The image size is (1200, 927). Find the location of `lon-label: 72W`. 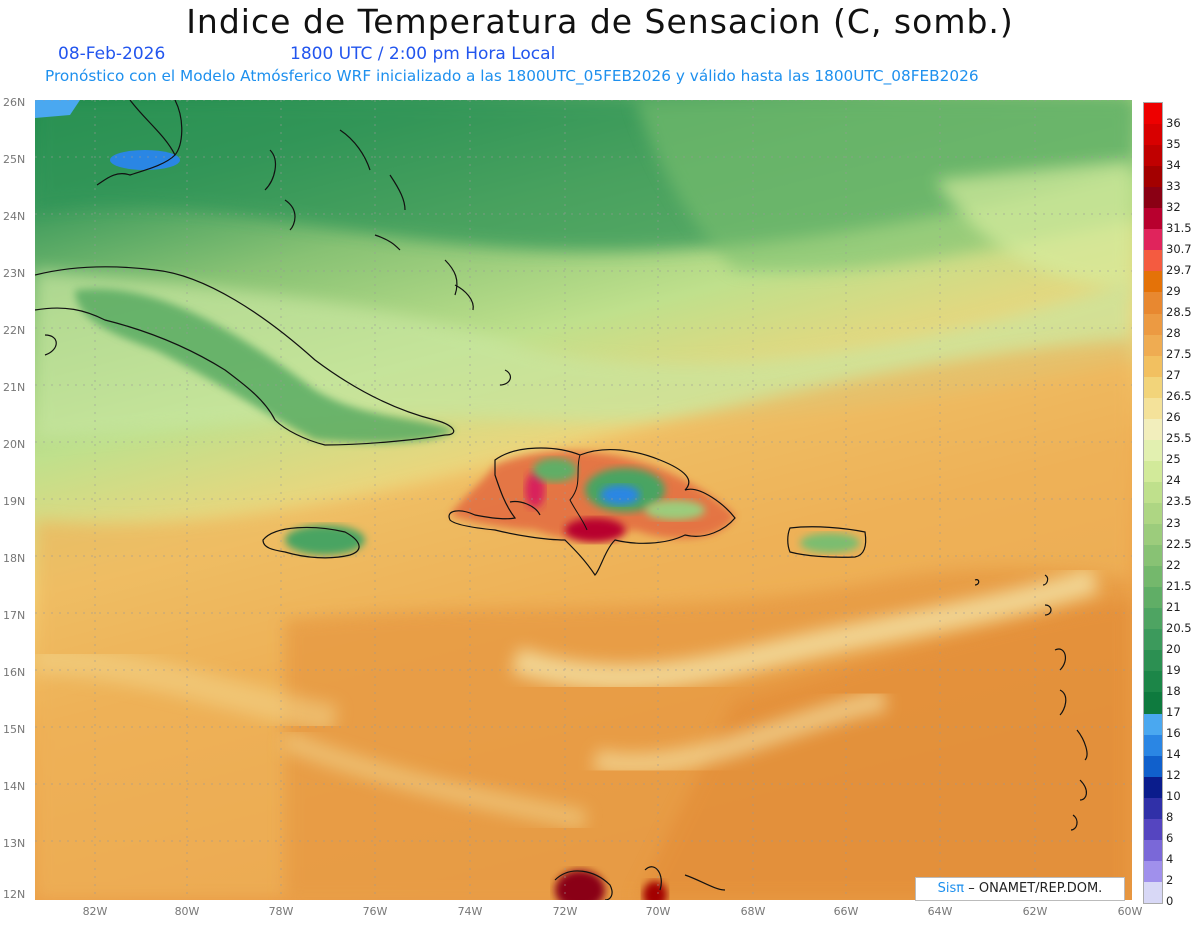

lon-label: 72W is located at coordinates (565, 911).